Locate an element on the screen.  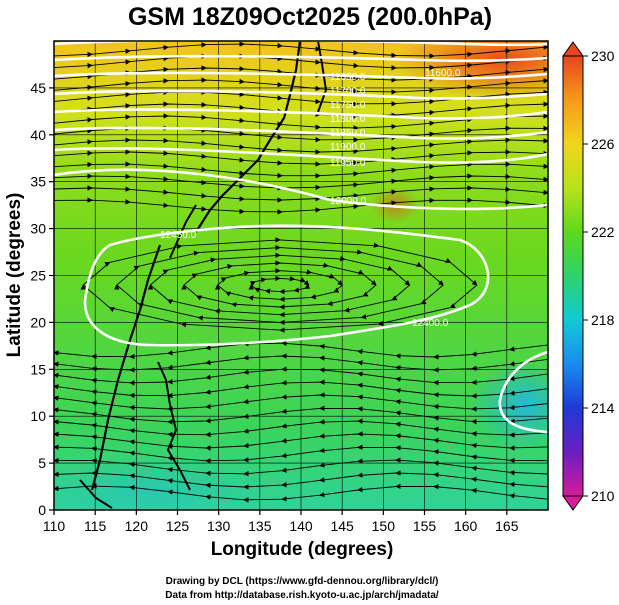
x-tick-label: 135 is located at coordinates (260, 526).